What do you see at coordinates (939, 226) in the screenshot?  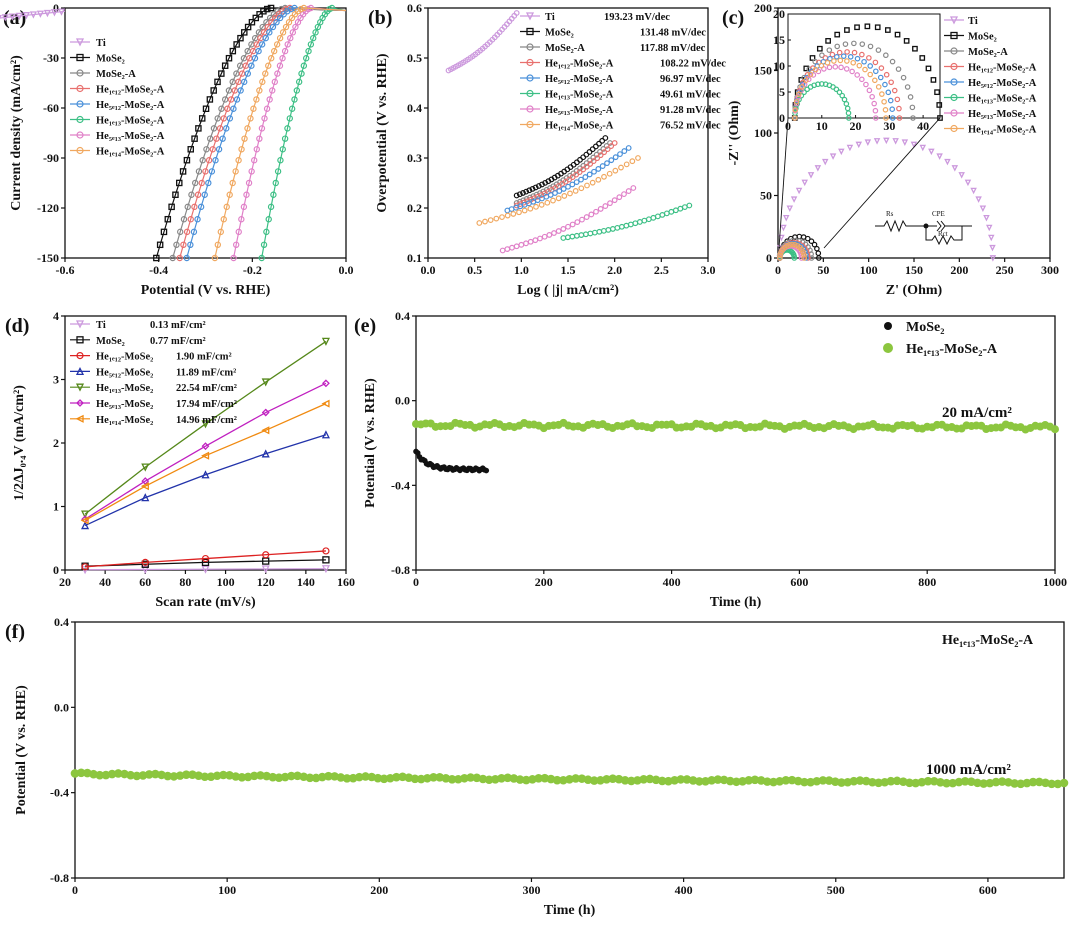 I see `circuit-cpe` at bounding box center [939, 226].